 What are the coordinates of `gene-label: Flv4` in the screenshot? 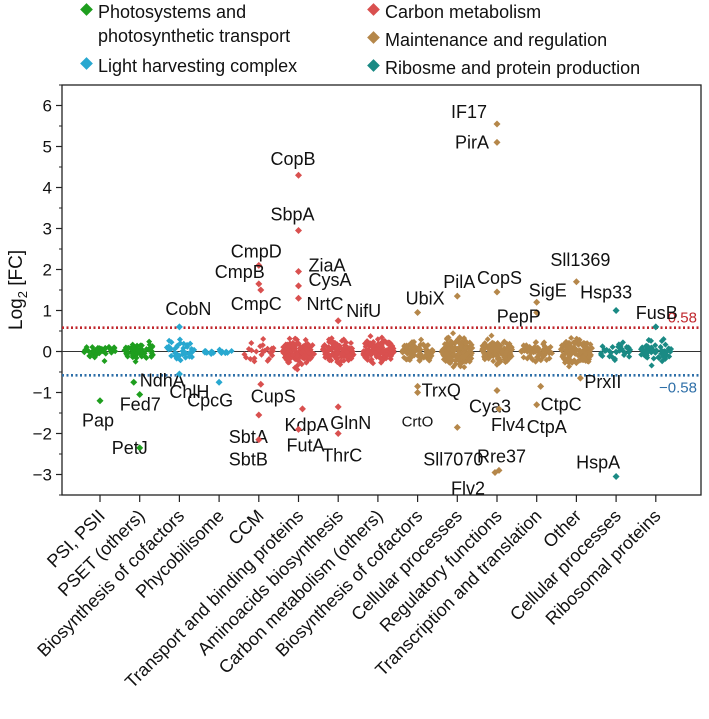 It's located at (508, 425).